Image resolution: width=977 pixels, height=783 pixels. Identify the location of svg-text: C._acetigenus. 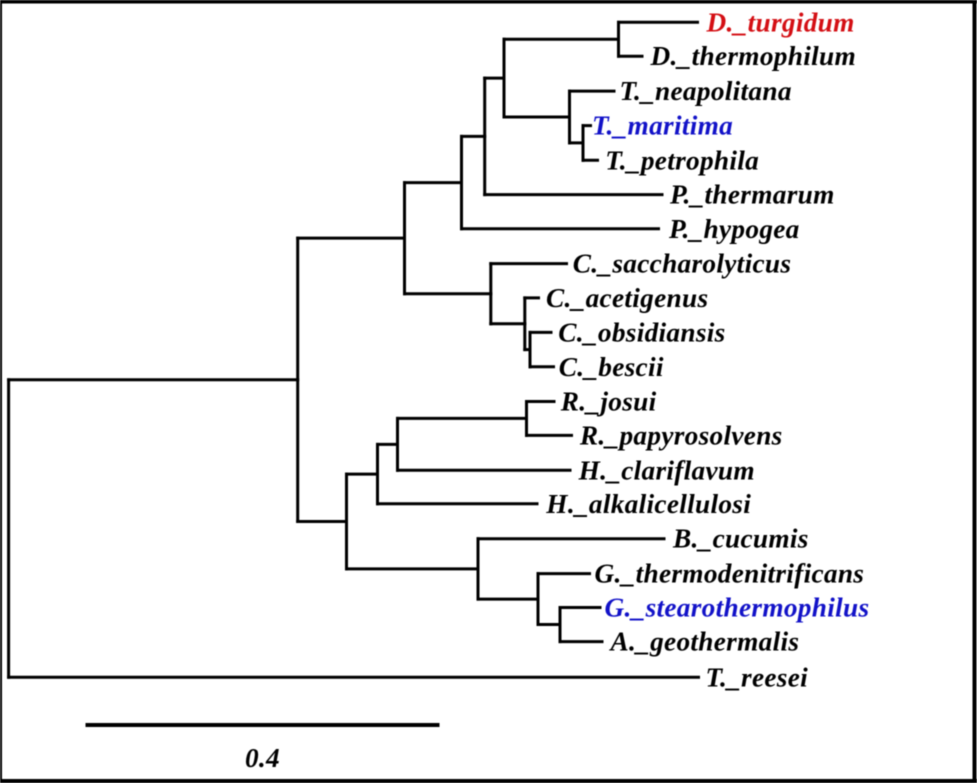
(627, 298).